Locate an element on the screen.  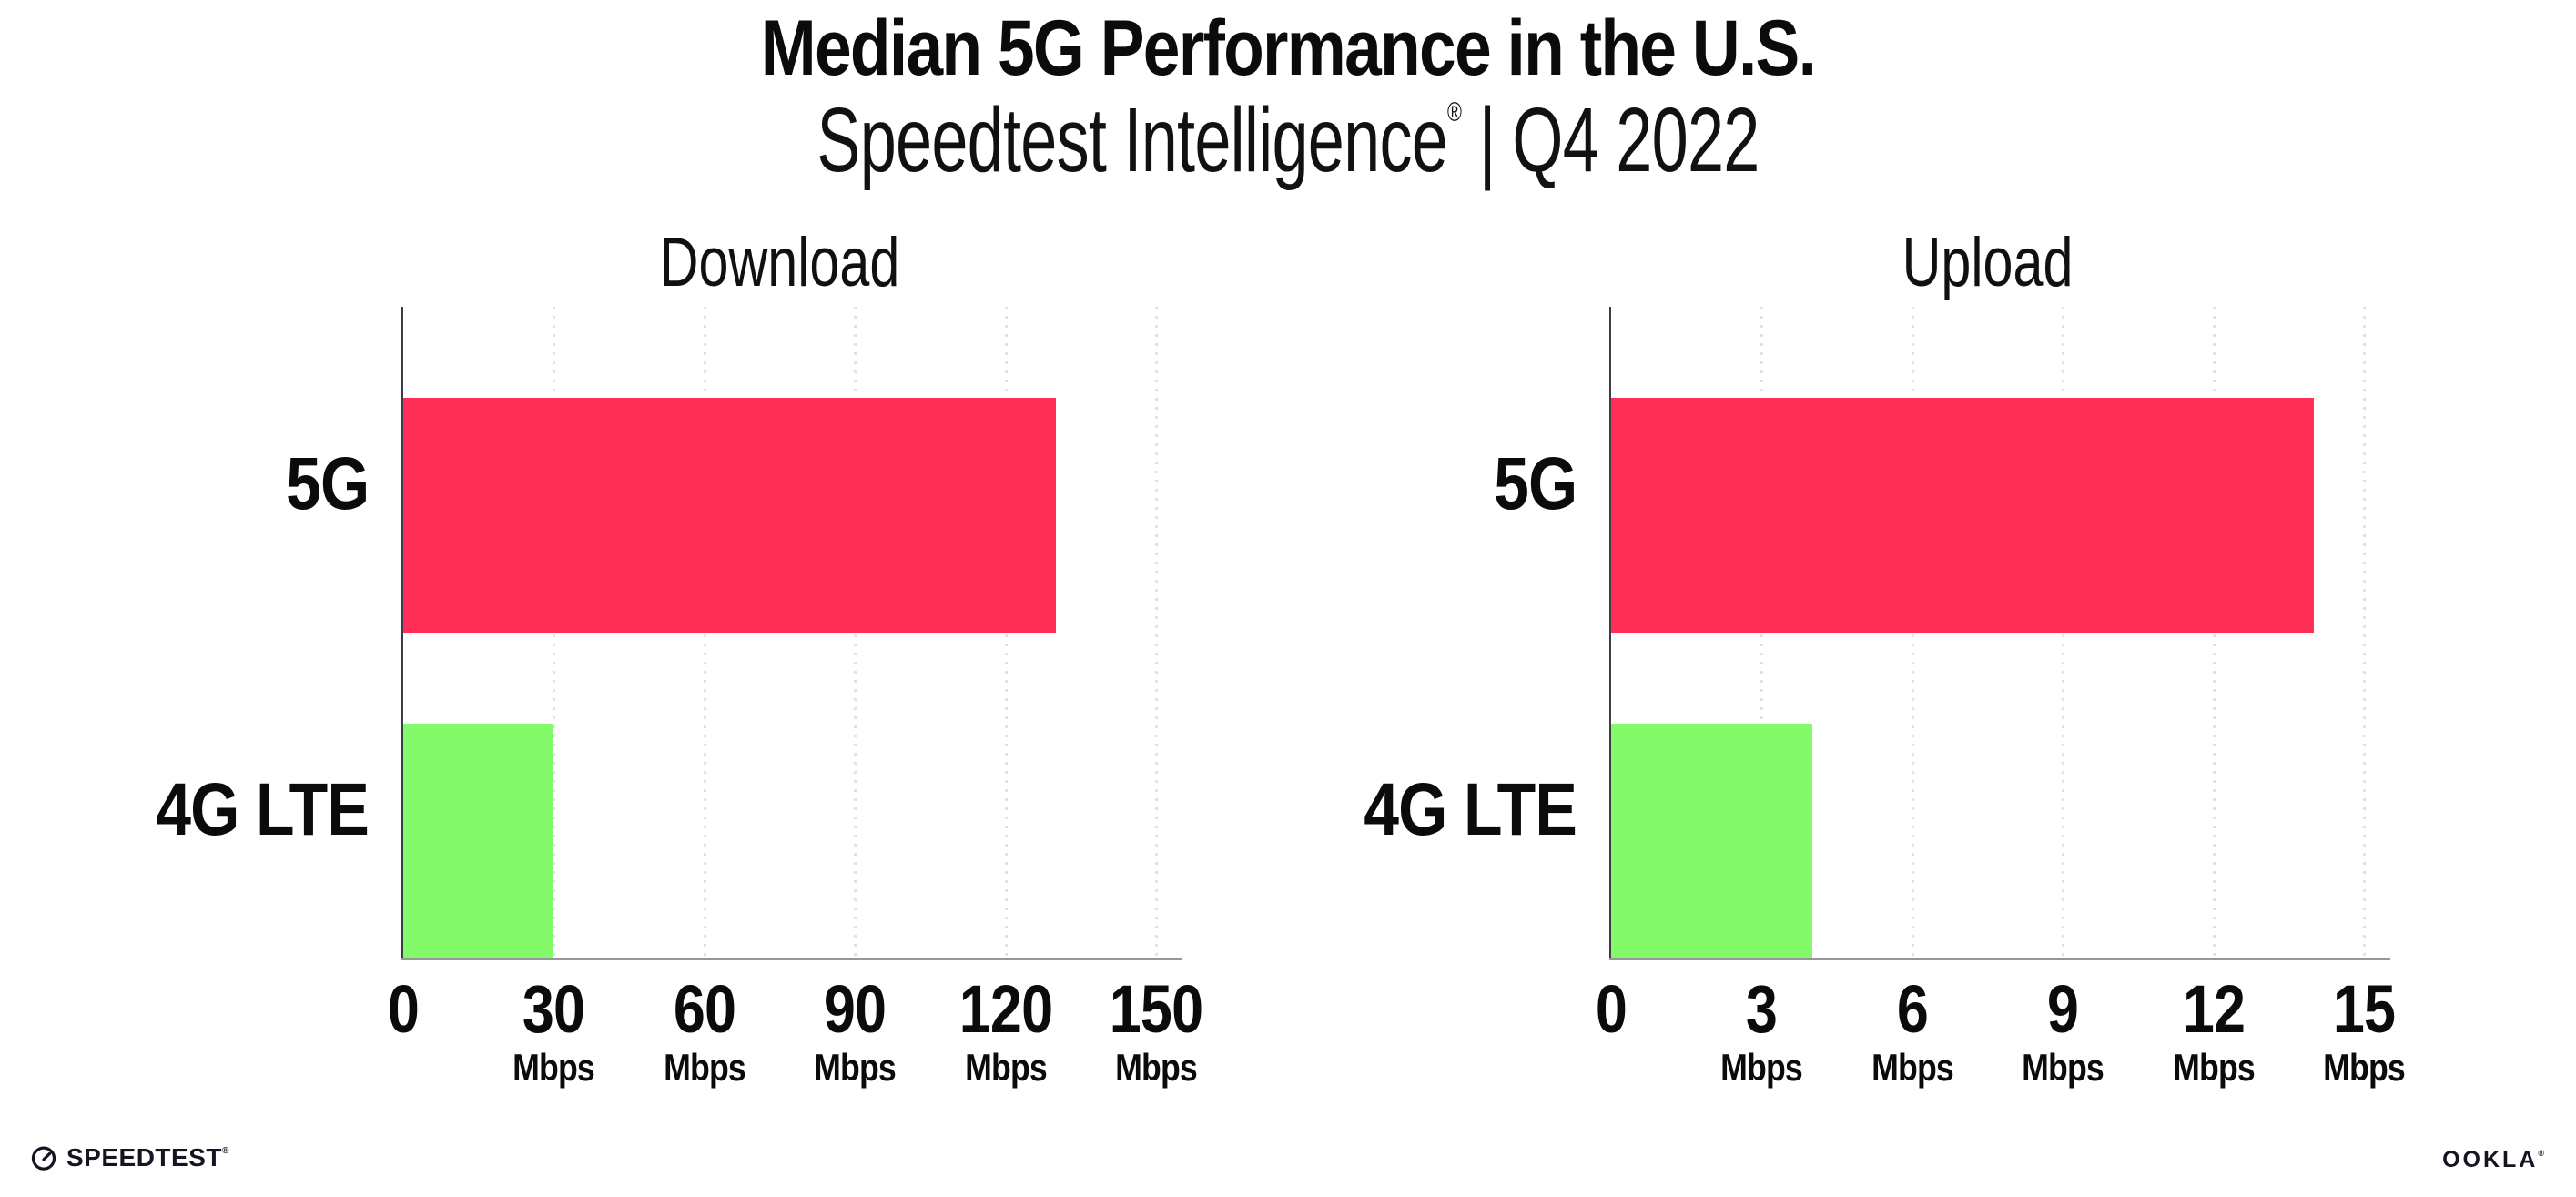
tick-label-120: 120 is located at coordinates (1005, 1009).